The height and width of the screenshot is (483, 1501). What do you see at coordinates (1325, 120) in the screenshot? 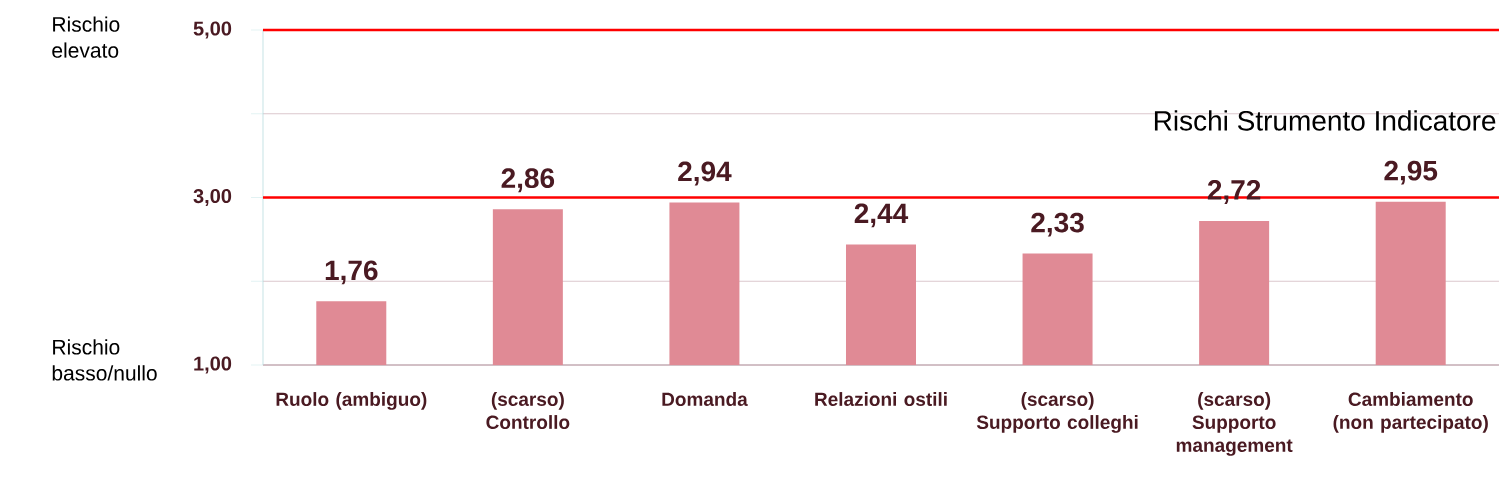
I see `text: Rischi Strumento Indicatore` at bounding box center [1325, 120].